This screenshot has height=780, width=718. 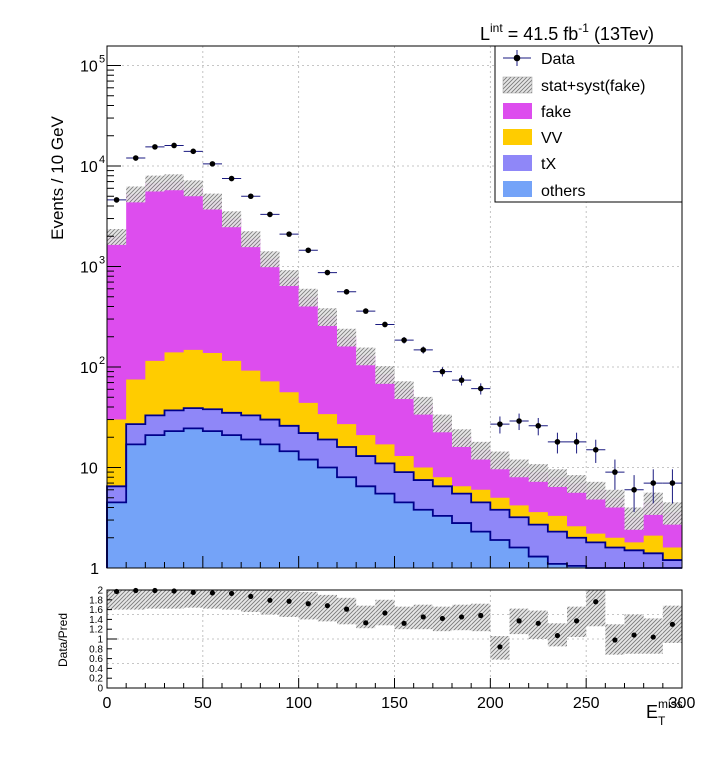 I want to click on legend-label-vv: VV, so click(x=552, y=138).